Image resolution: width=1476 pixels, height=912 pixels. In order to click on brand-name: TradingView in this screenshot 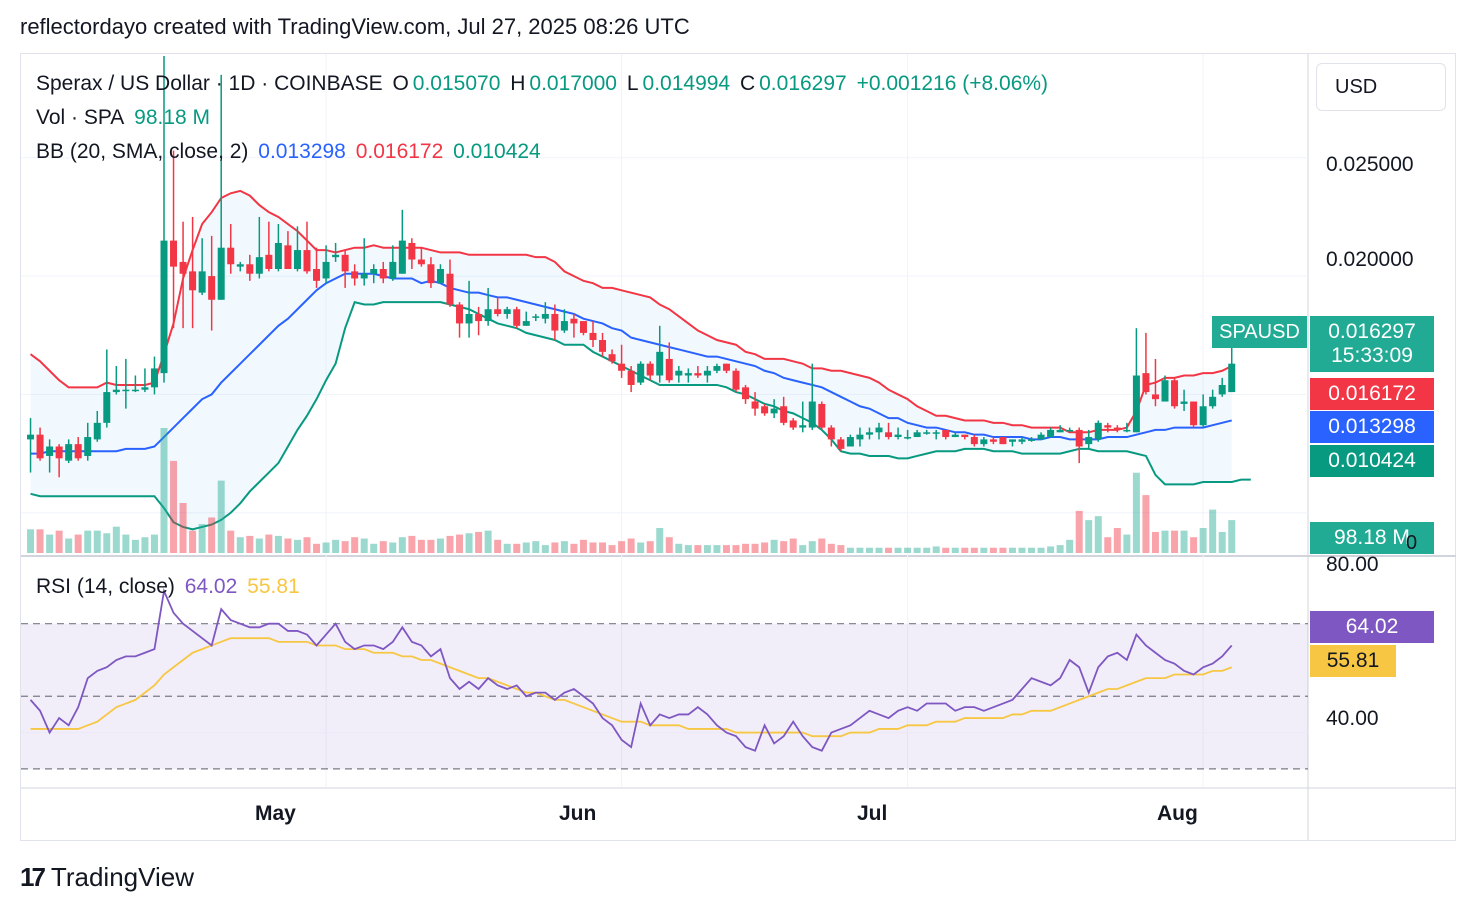, I will do `click(122, 877)`.